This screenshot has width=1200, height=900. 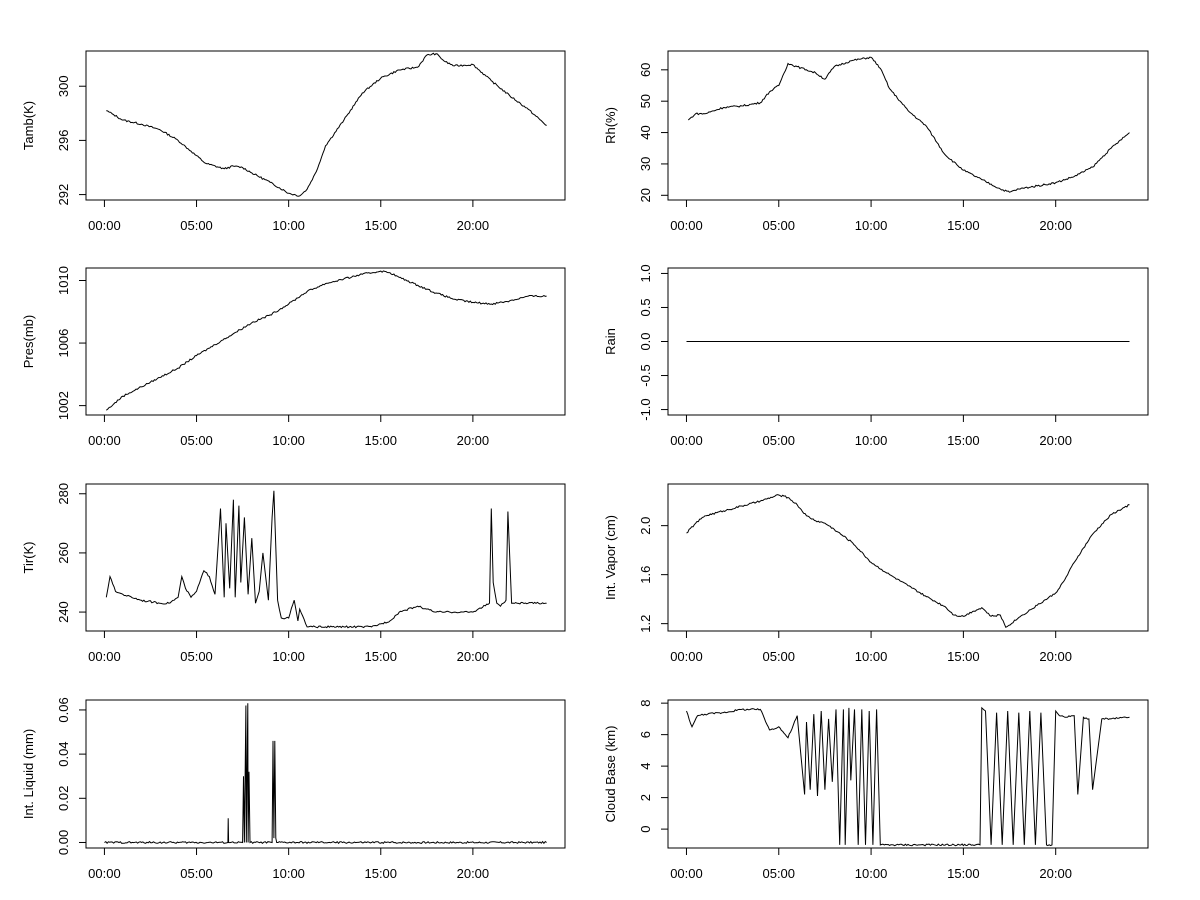 I want to click on y-axis-label: Rain, so click(x=610, y=341).